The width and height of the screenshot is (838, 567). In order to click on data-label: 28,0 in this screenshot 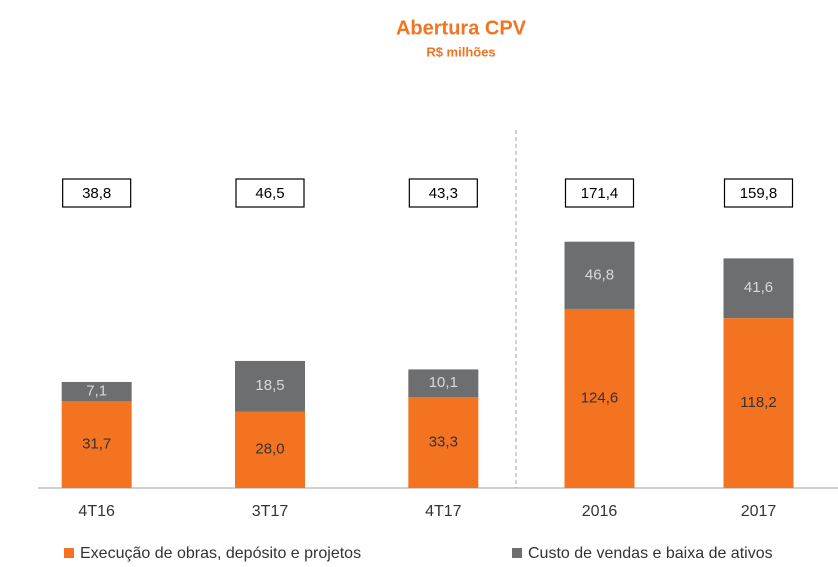, I will do `click(269, 449)`.